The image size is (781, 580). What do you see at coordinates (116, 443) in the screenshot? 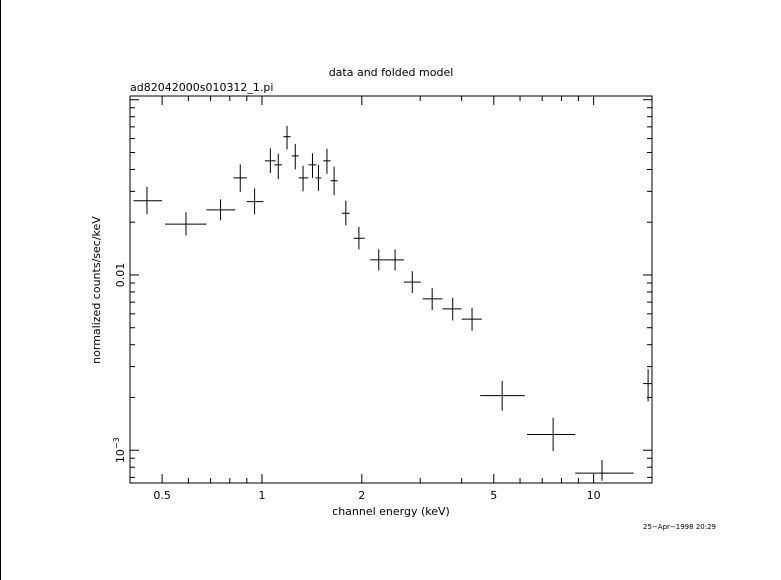
I see `y-tick-label-exponent: −3` at bounding box center [116, 443].